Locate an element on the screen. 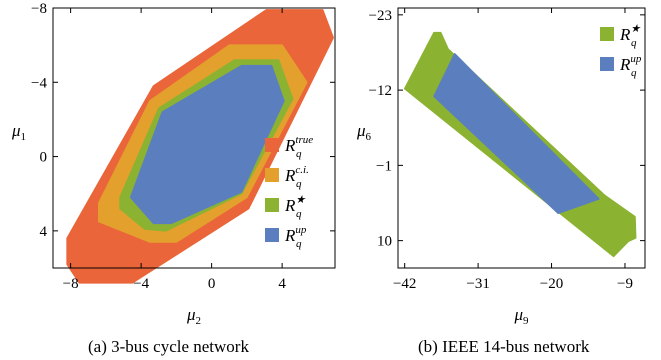 The image size is (661, 360). y-axis-label-1: μ6 is located at coordinates (364, 132).